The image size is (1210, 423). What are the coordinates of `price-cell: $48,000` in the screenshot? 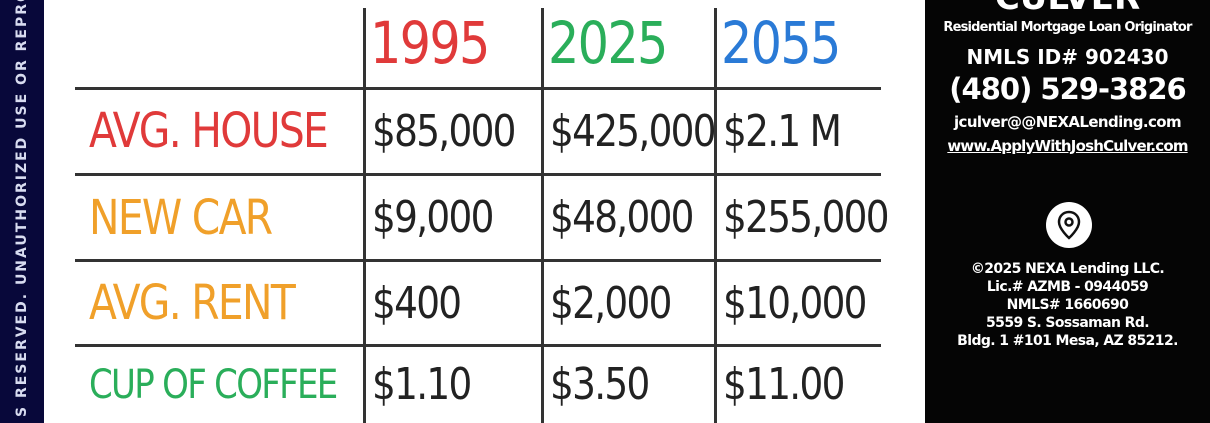 It's located at (622, 217).